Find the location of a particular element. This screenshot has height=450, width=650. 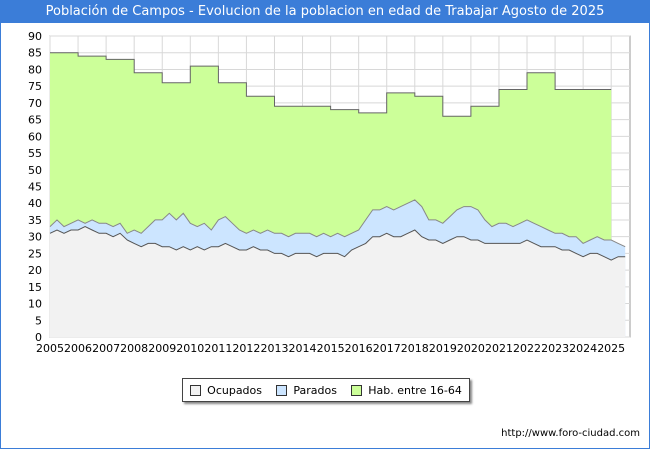

y-tick-label: 20 is located at coordinates (35, 270).